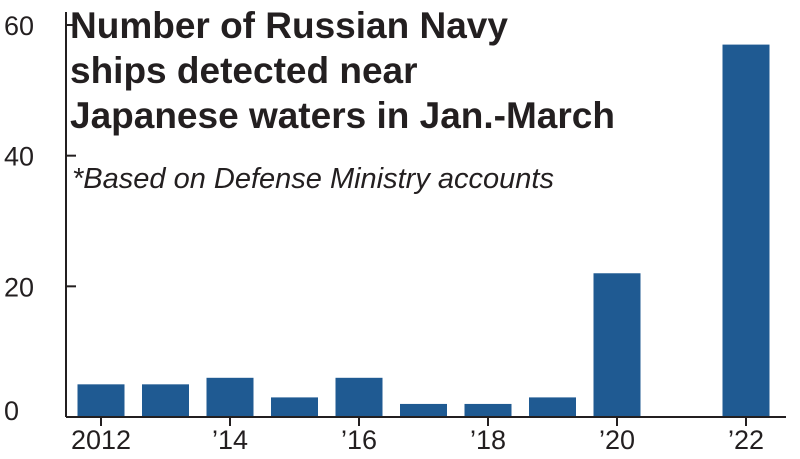 Image resolution: width=800 pixels, height=459 pixels. What do you see at coordinates (289, 25) in the screenshot?
I see `chart-title-line-1: Number of Russian Navy` at bounding box center [289, 25].